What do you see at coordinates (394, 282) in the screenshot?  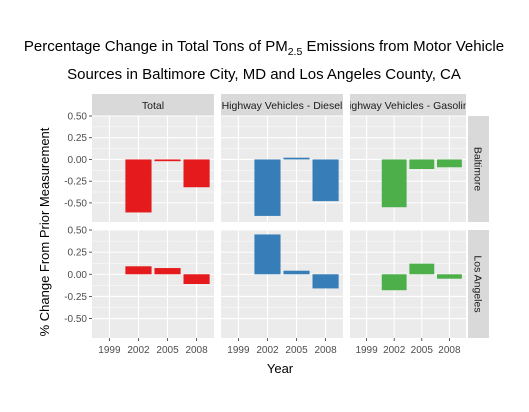 I see `bar-los-angeles-highway-vehicles-gasoline-2002` at bounding box center [394, 282].